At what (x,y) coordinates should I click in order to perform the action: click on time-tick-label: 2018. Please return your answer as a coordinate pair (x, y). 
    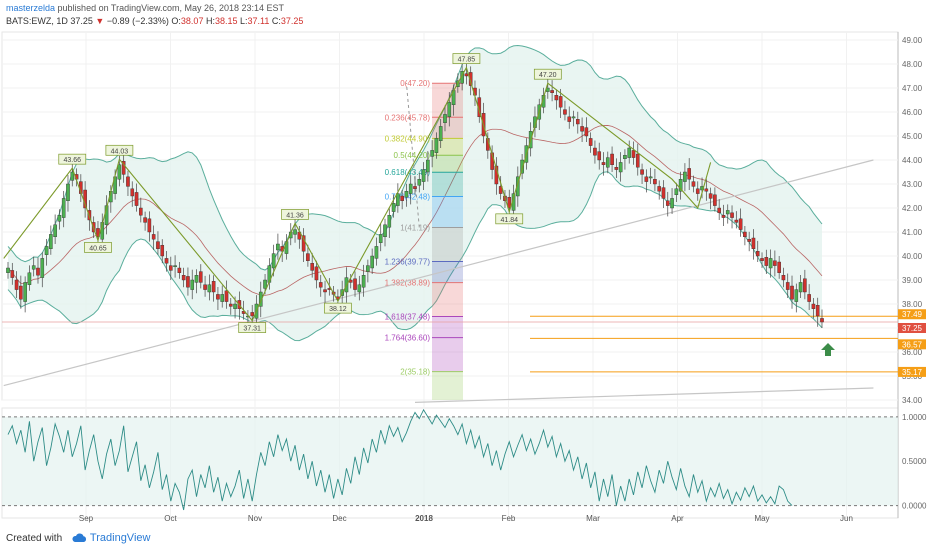
    Looking at the image, I should click on (424, 518).